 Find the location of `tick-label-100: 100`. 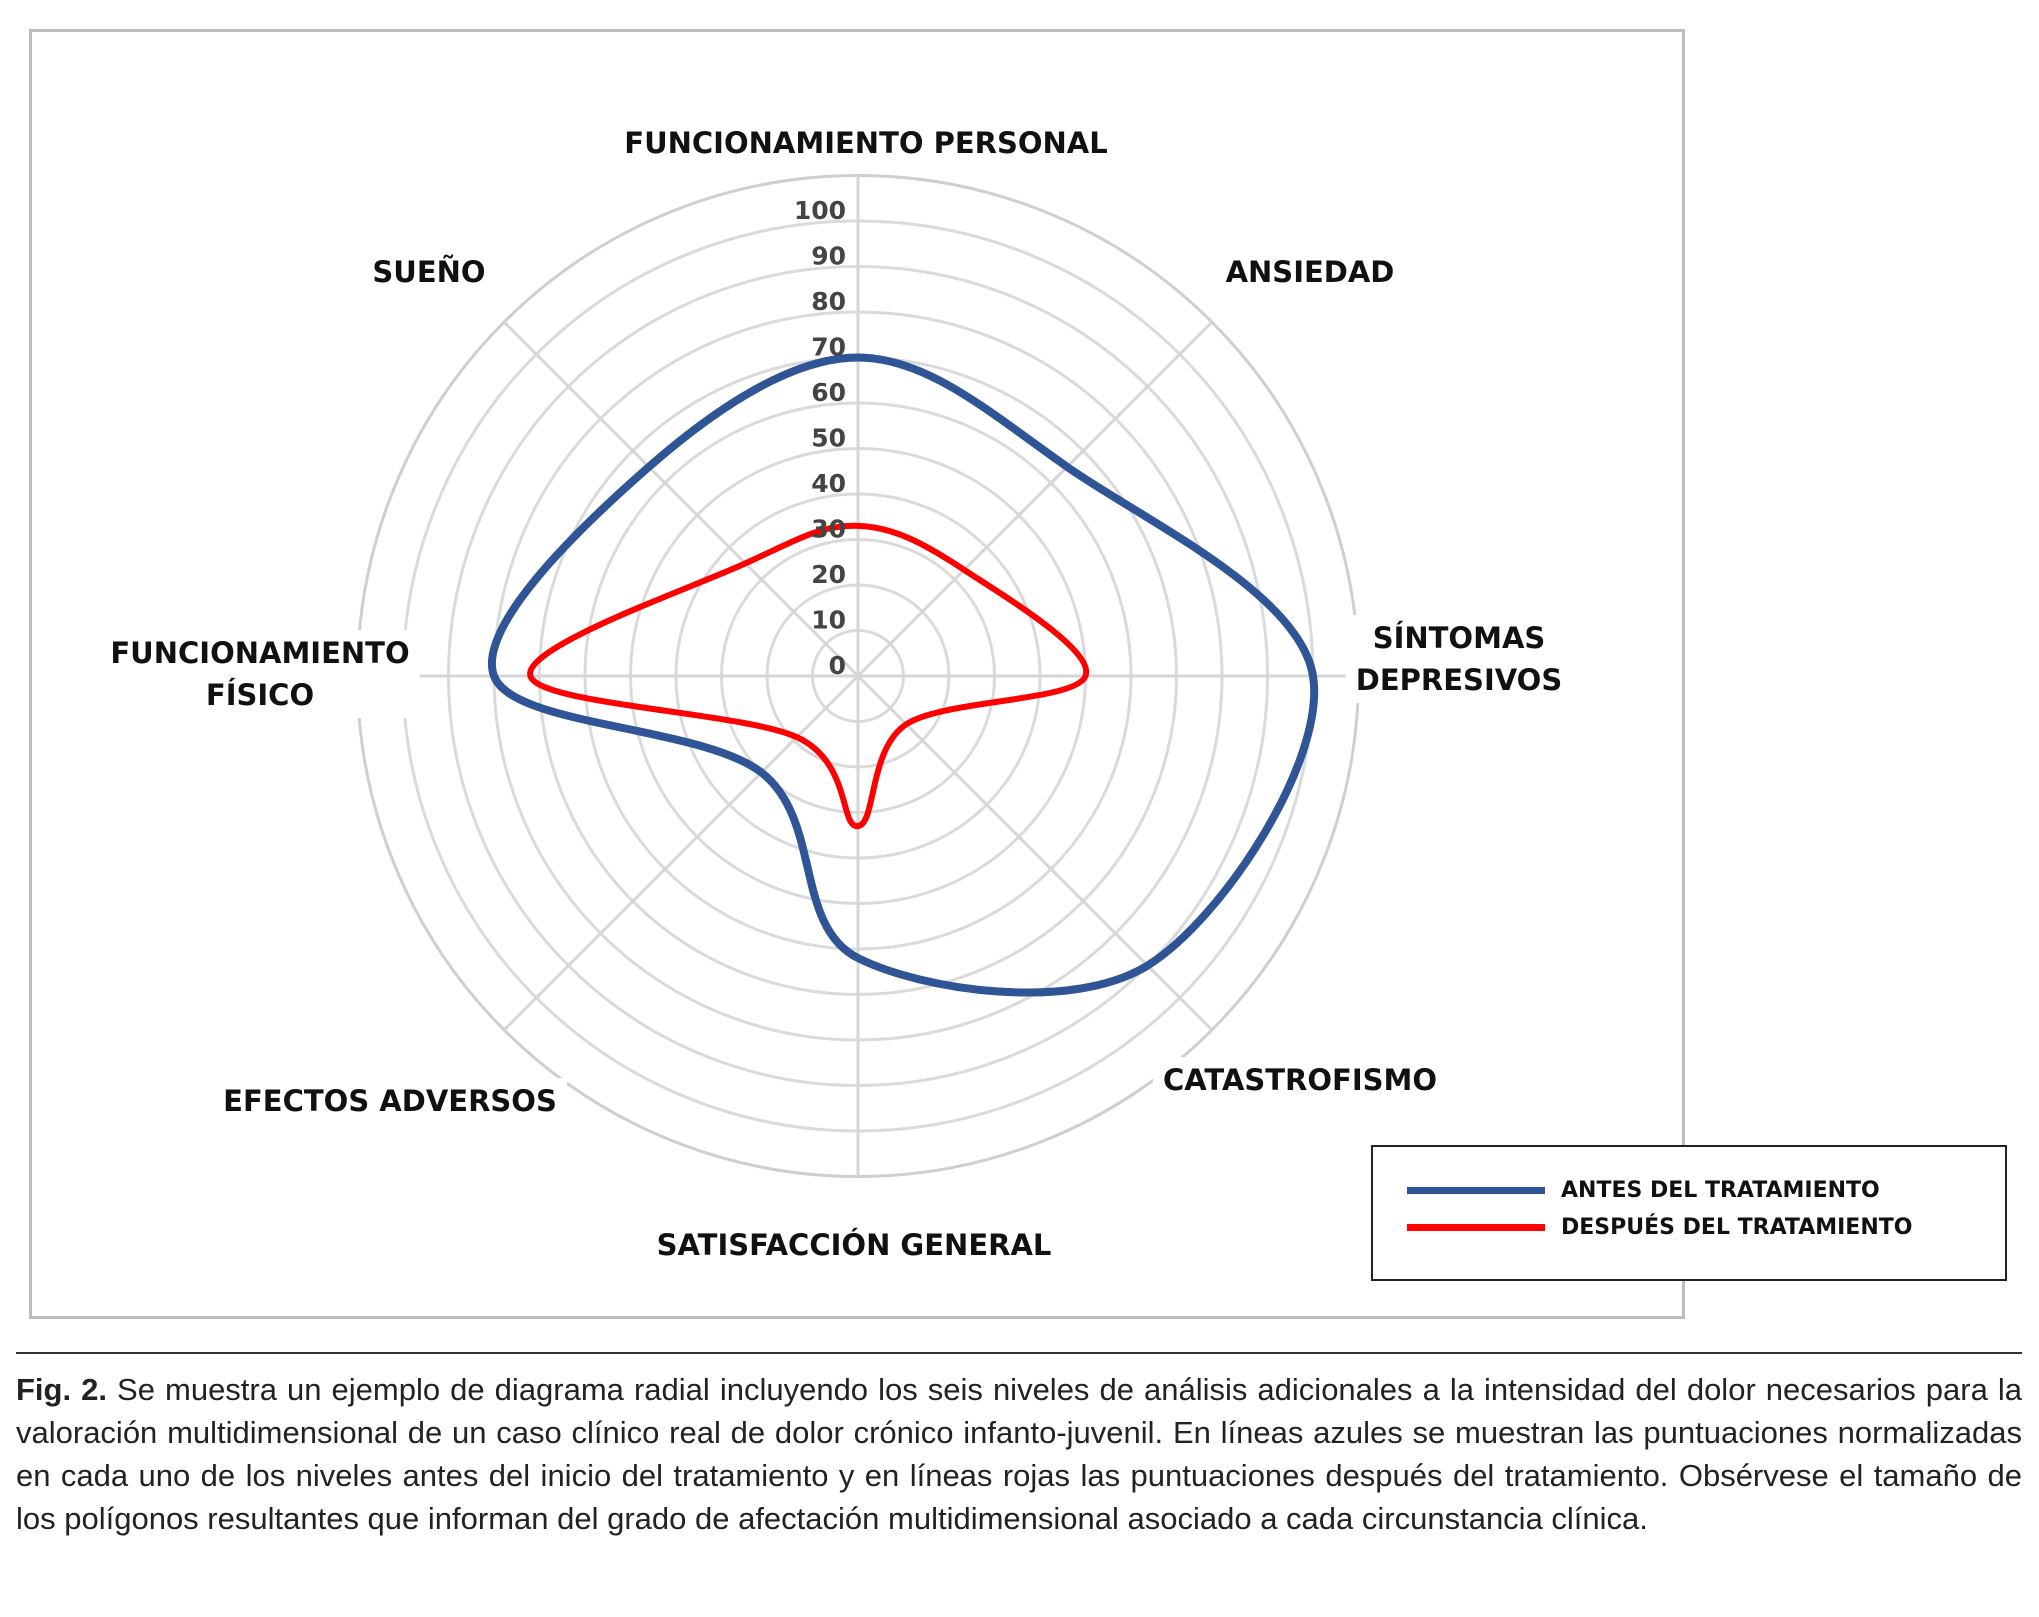

tick-label-100: 100 is located at coordinates (820, 210).